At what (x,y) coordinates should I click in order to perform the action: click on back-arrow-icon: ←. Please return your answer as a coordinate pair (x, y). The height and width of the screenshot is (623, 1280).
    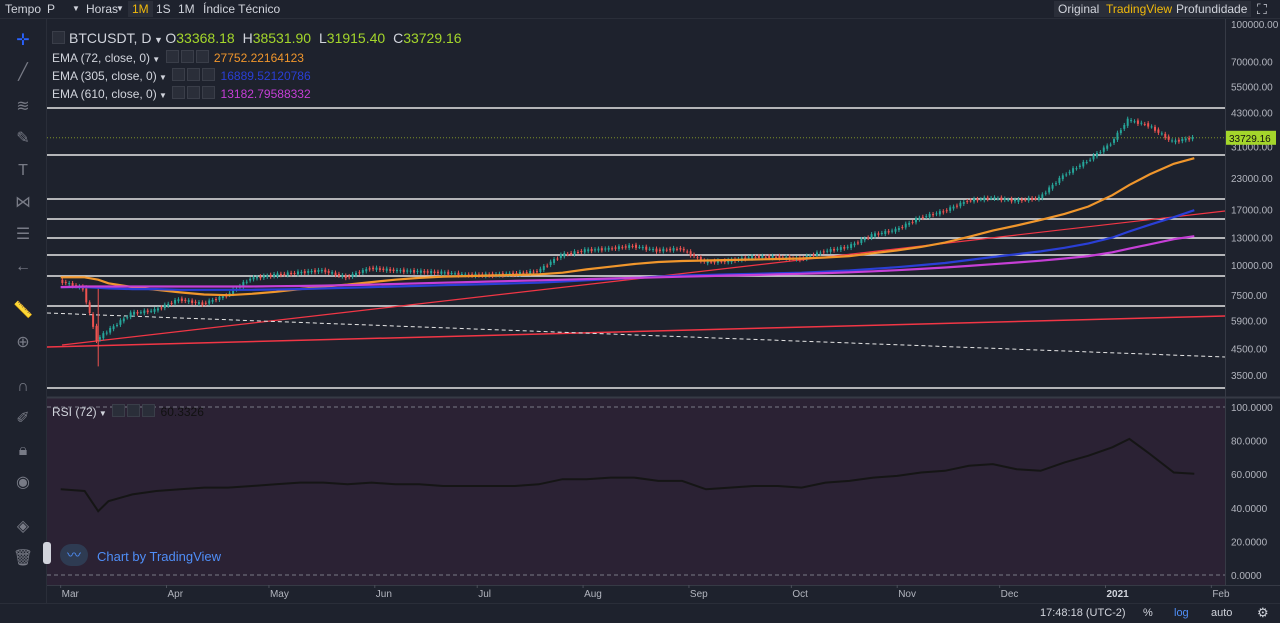
    Looking at the image, I should click on (23, 266).